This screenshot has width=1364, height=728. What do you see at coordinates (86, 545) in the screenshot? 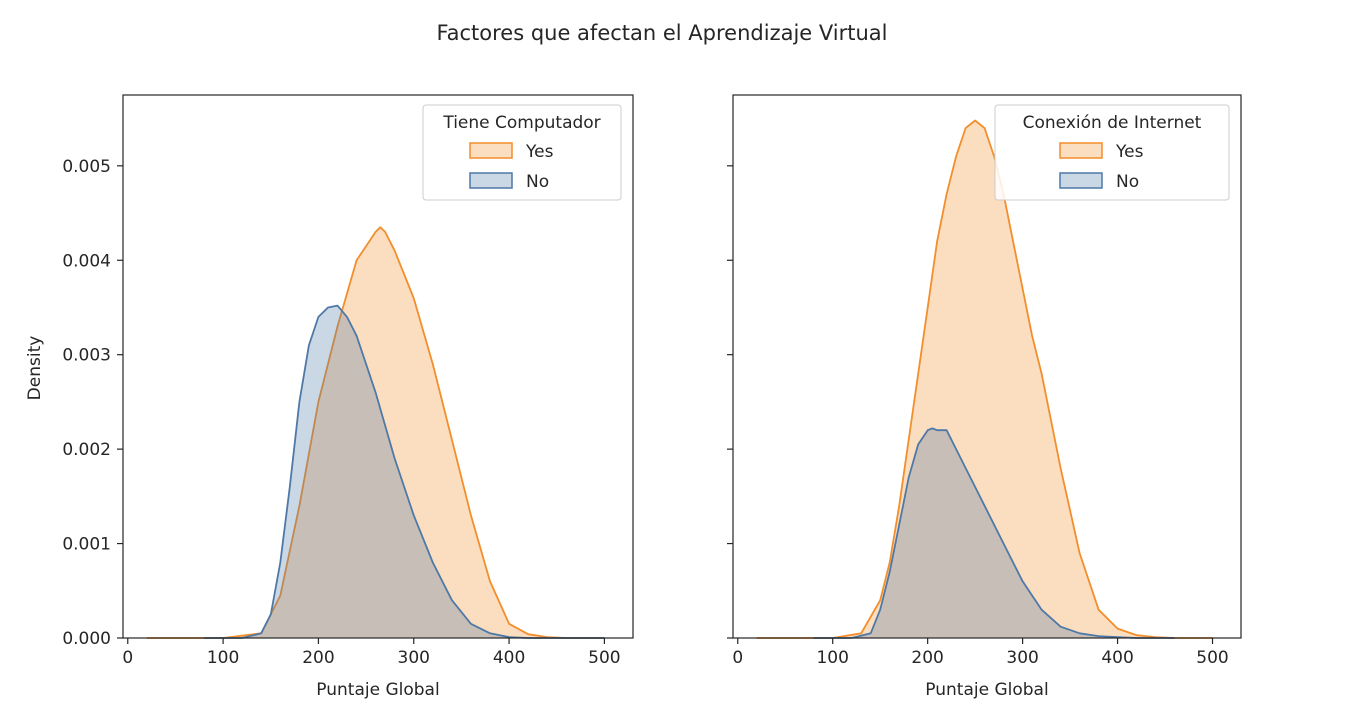
I see `y-tick-label: 0.001` at bounding box center [86, 545].